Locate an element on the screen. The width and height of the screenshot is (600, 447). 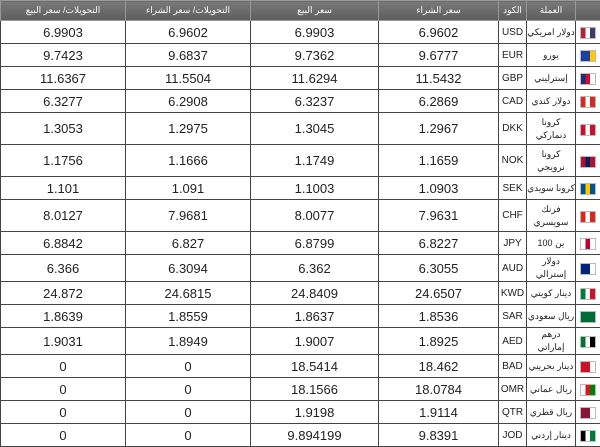
buy-rate: 1.0903 is located at coordinates (439, 188).